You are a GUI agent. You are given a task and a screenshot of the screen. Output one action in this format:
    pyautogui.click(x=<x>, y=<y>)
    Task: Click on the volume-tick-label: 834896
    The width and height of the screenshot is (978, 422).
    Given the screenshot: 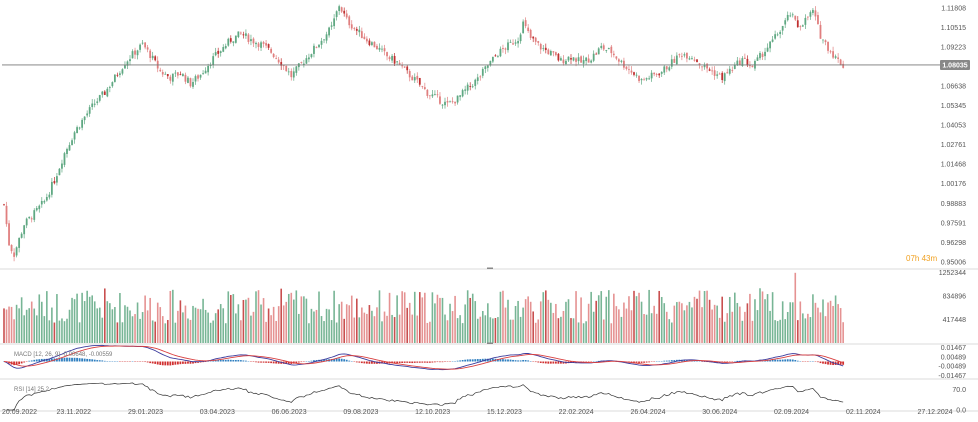 What is the action you would take?
    pyautogui.click(x=954, y=297)
    